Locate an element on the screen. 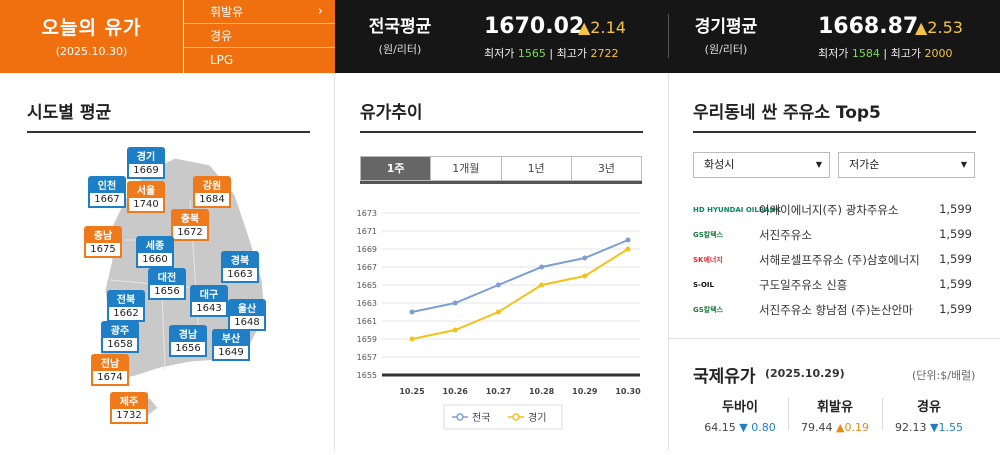 The width and height of the screenshot is (1000, 455). intl-separator is located at coordinates (788, 414).